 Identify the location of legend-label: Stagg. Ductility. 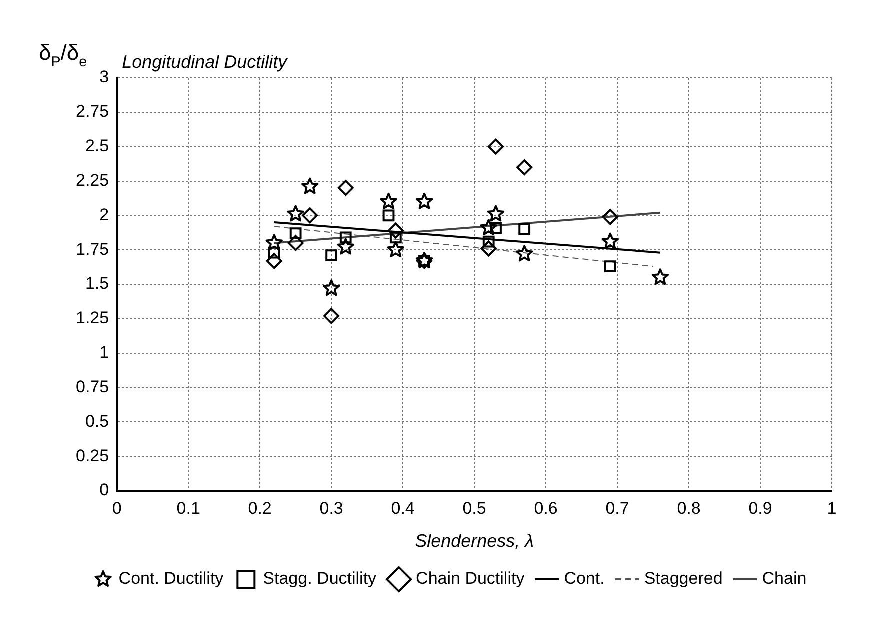
(320, 578).